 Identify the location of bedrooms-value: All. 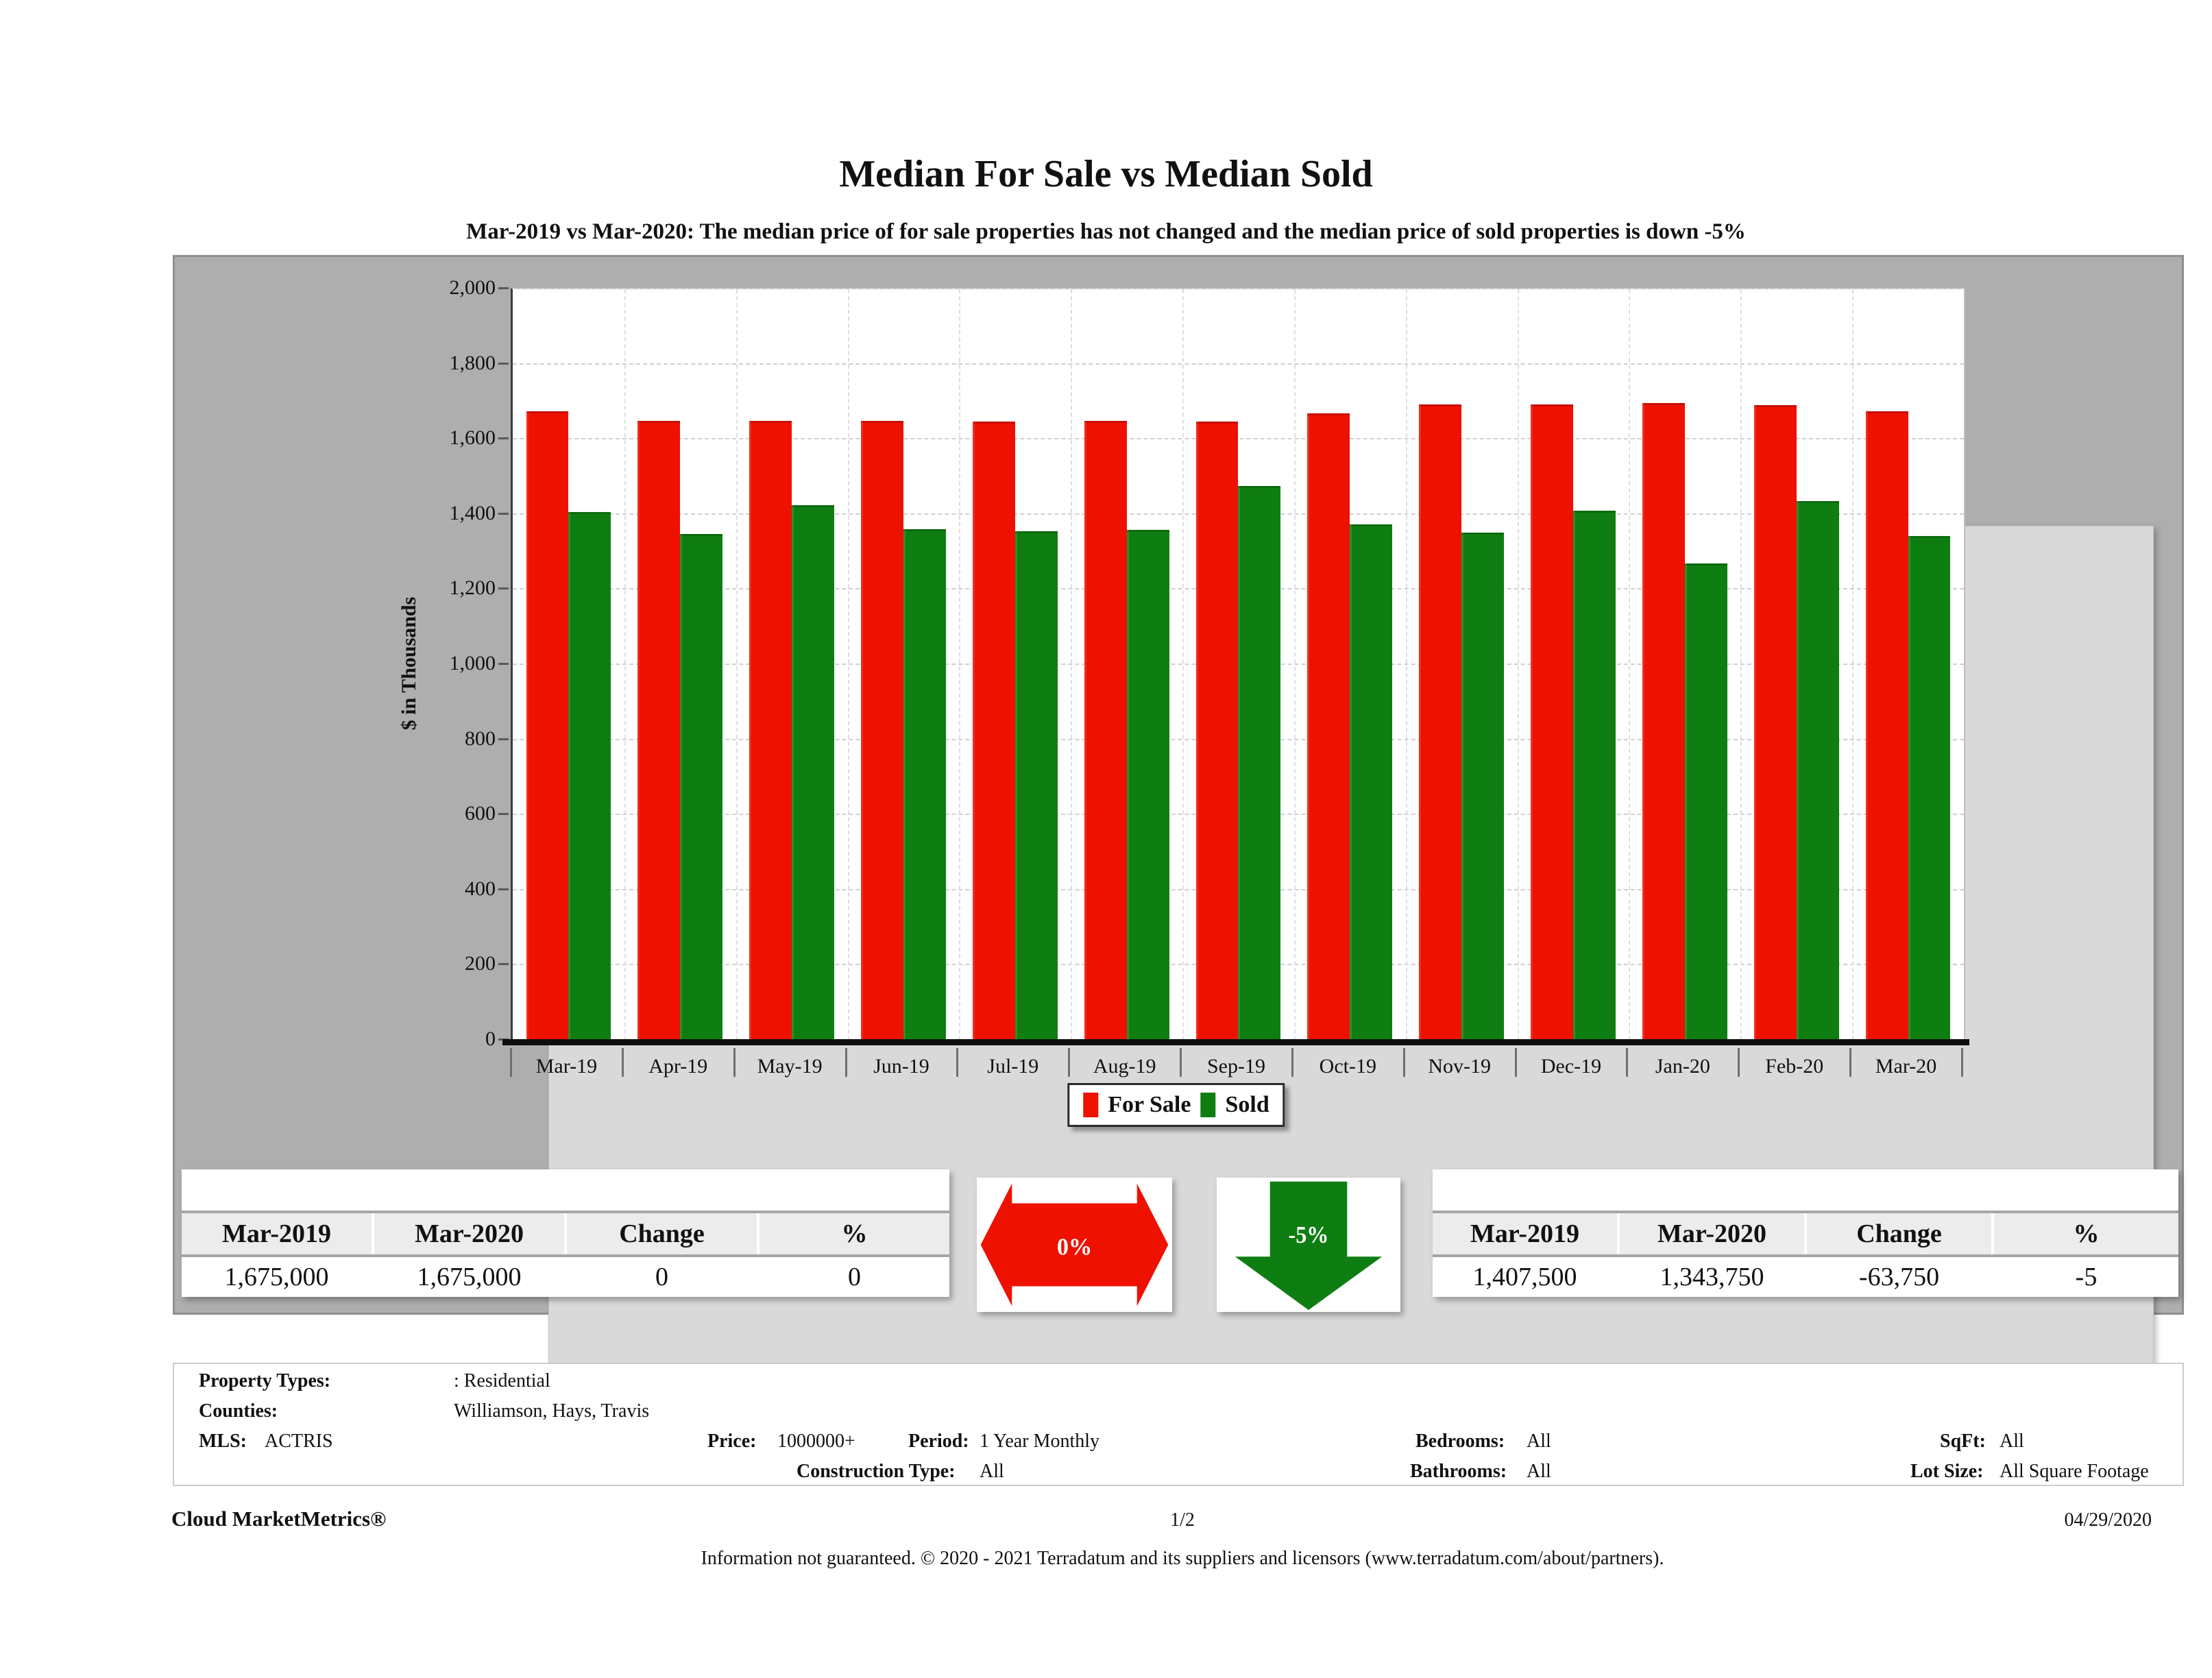
(1539, 1441).